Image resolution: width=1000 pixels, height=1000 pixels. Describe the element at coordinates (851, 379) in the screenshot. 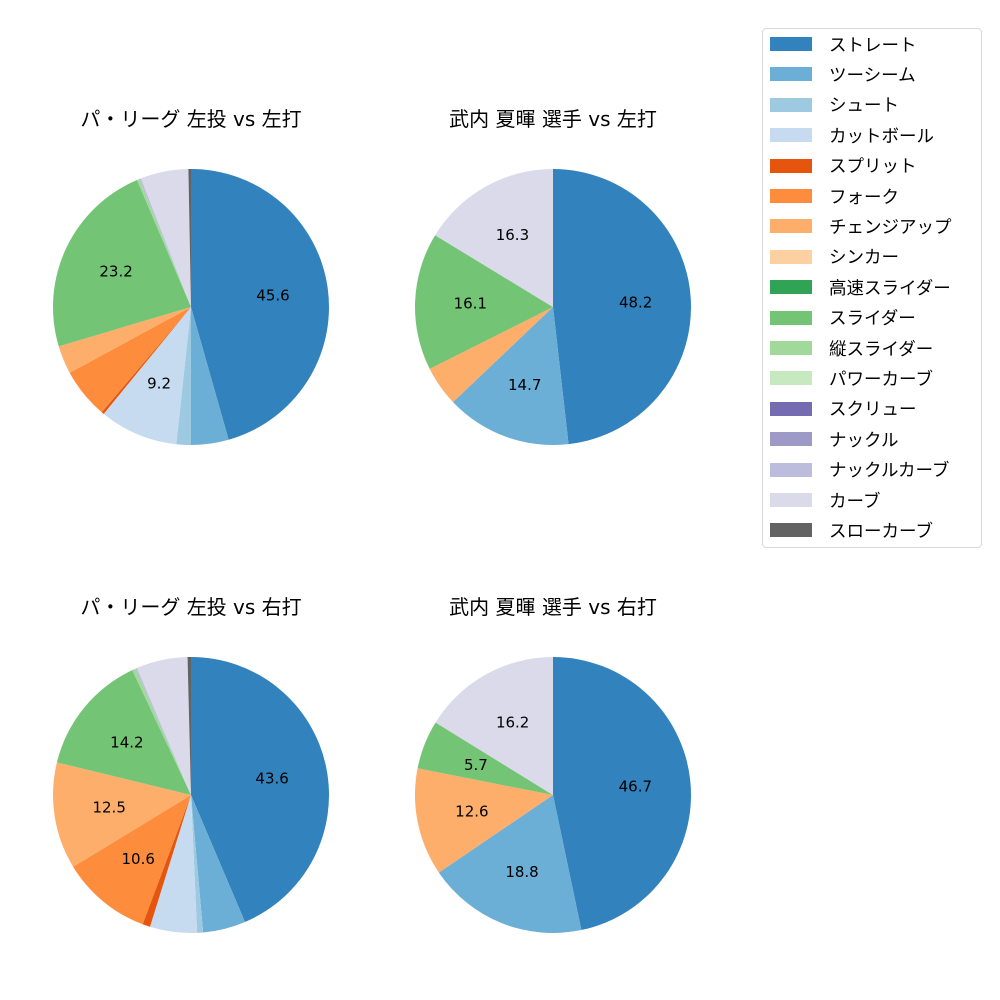

I see `legend-item: パワーカーブ` at that location.